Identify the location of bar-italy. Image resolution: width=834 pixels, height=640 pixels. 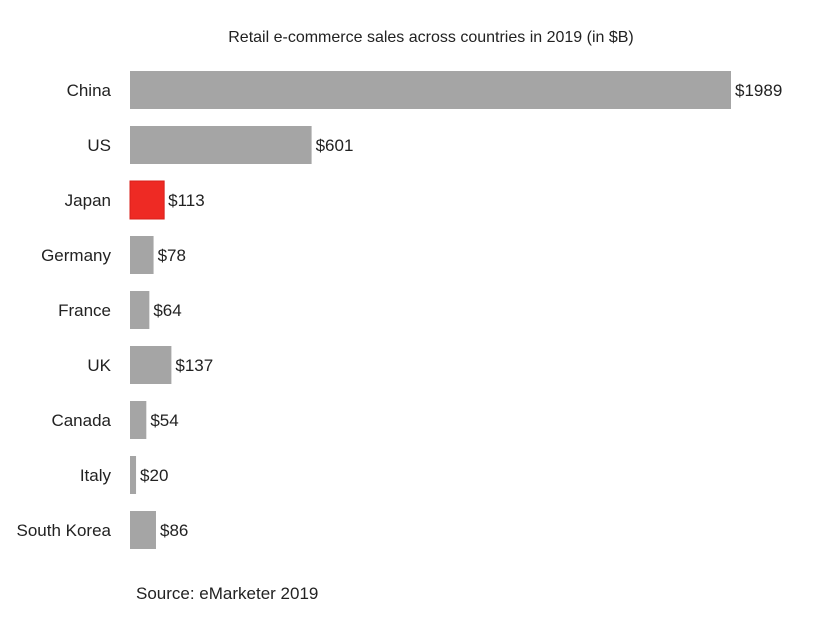
(133, 475).